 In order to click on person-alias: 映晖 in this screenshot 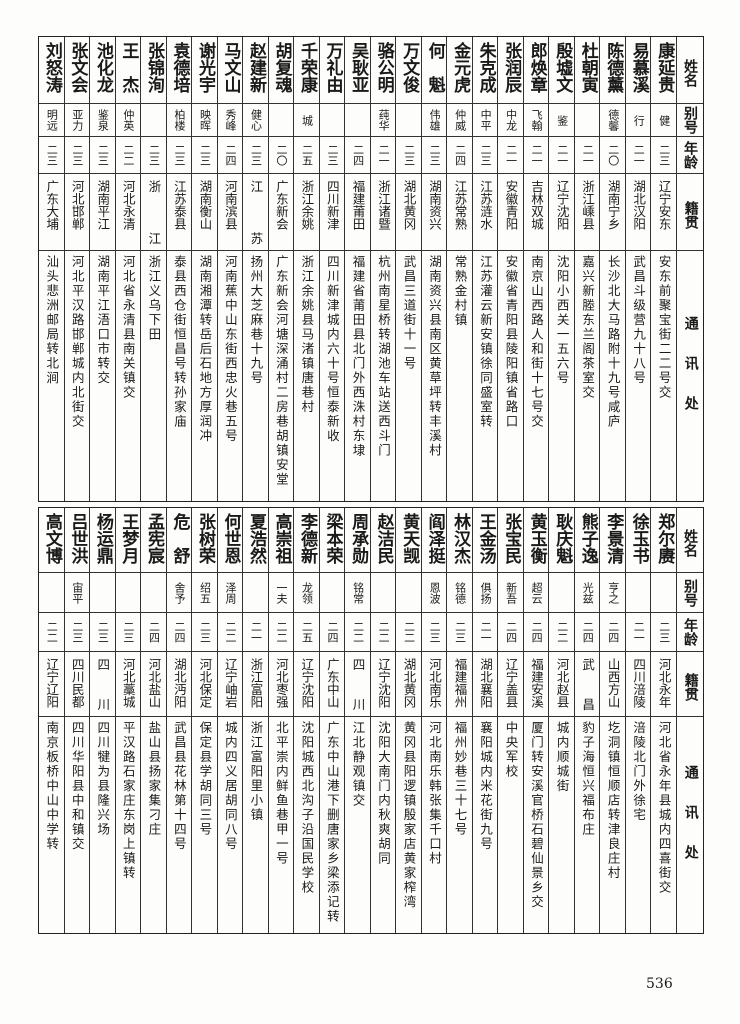, I will do `click(204, 120)`.